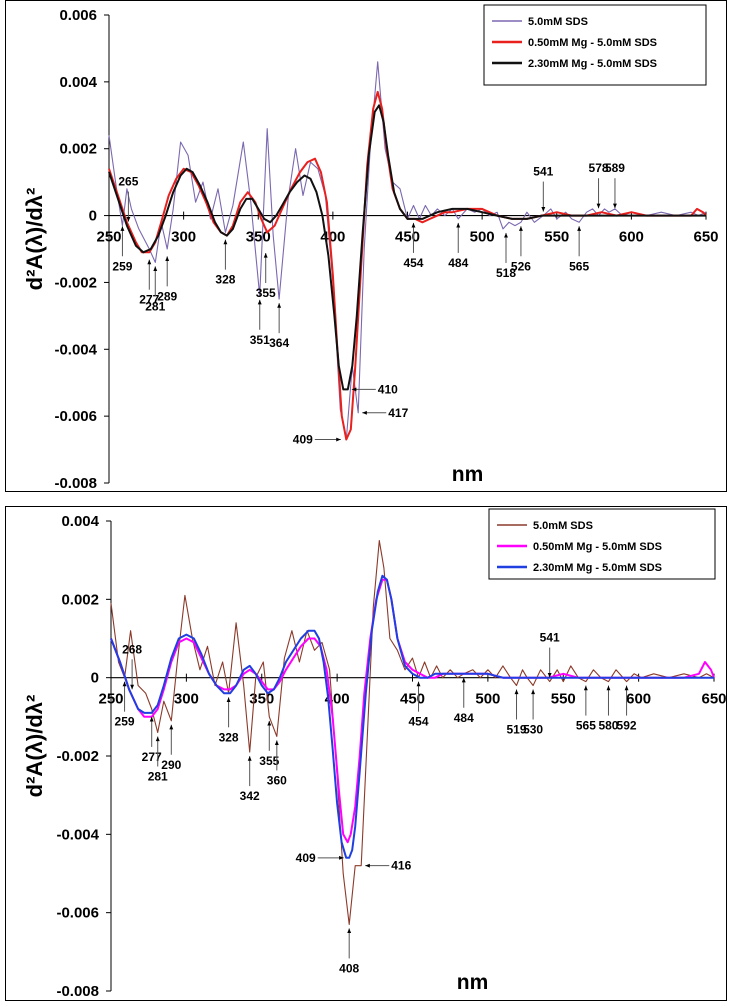 This screenshot has height=1005, width=733. I want to click on peak-label: 277, so click(149, 300).